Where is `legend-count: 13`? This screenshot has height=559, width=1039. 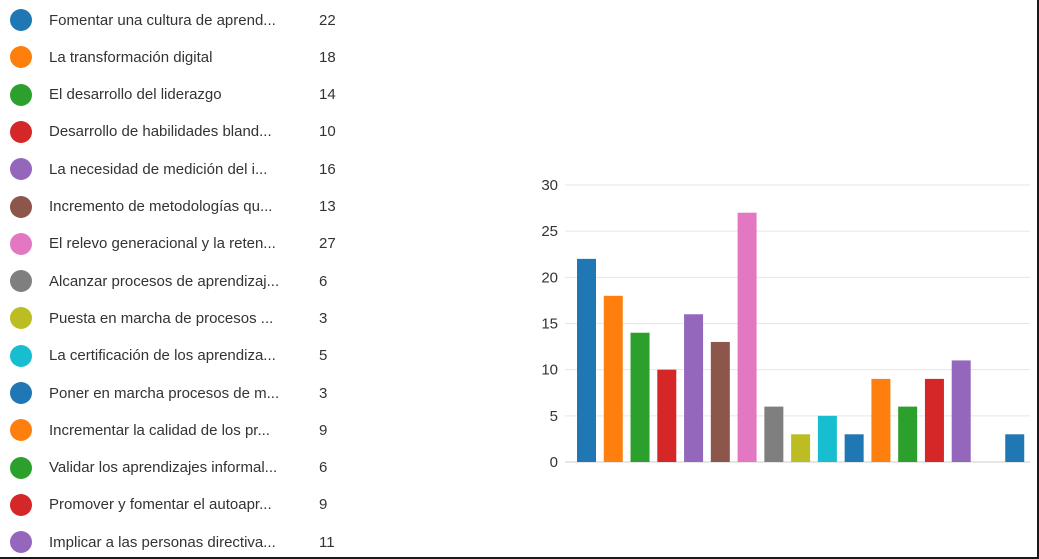 legend-count: 13 is located at coordinates (327, 206).